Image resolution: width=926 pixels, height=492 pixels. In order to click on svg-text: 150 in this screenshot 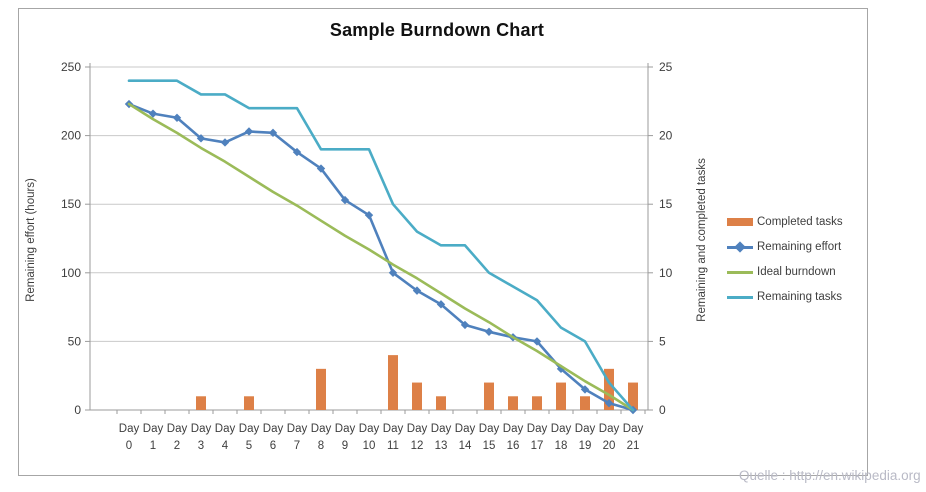, I will do `click(71, 204)`.